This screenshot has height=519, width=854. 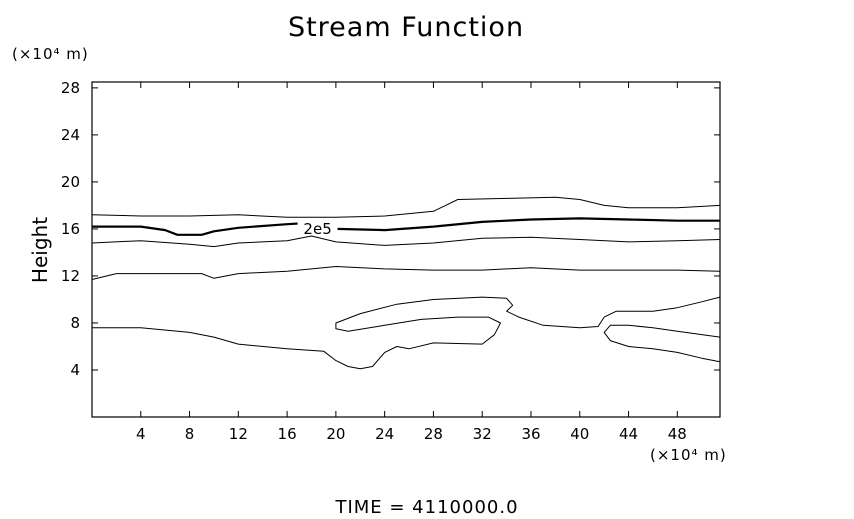 What do you see at coordinates (406, 27) in the screenshot?
I see `chart-title: Stream Function` at bounding box center [406, 27].